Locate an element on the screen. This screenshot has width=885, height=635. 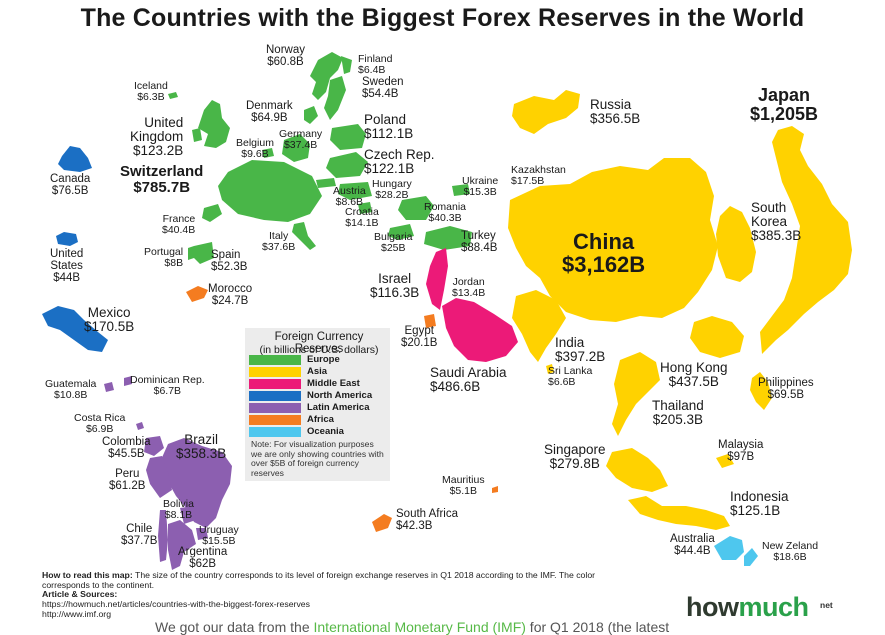
north-america-shapes is located at coordinates (75, 249).